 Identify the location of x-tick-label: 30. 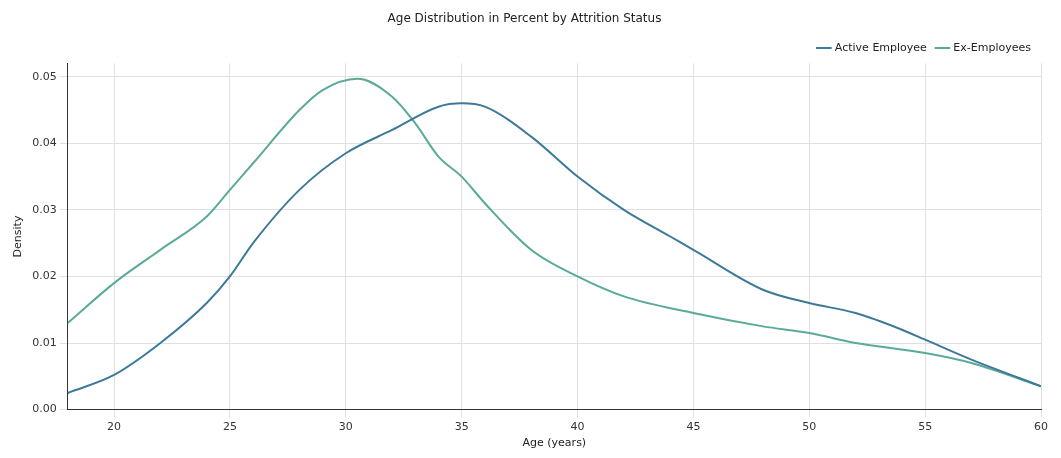
(345, 427).